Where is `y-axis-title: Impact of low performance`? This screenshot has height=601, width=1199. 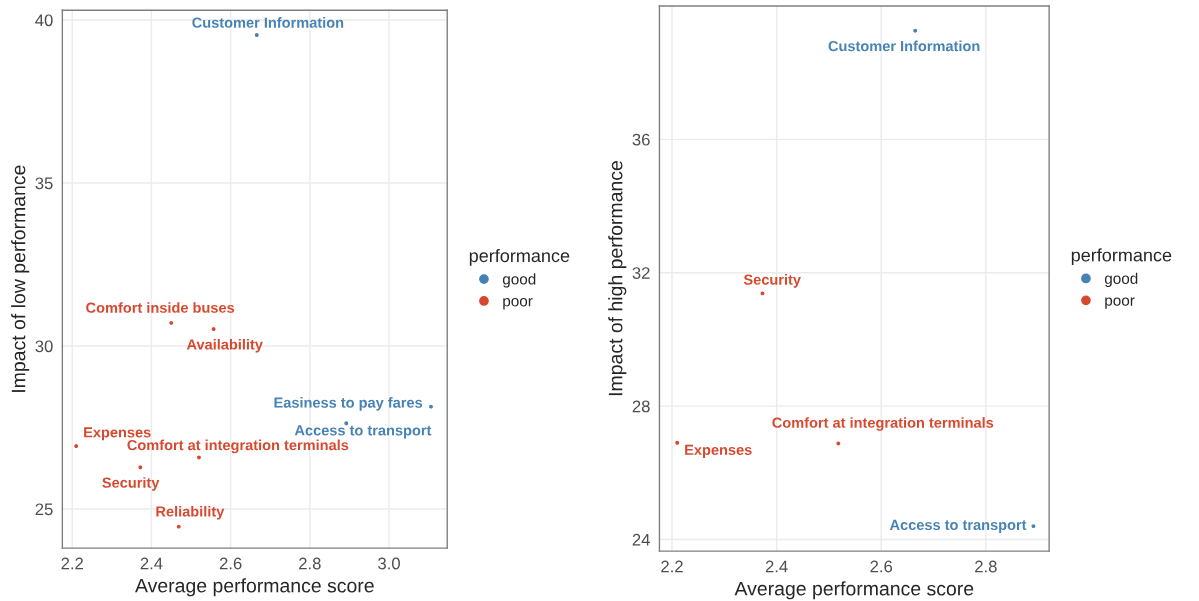 y-axis-title: Impact of low performance is located at coordinates (20, 278).